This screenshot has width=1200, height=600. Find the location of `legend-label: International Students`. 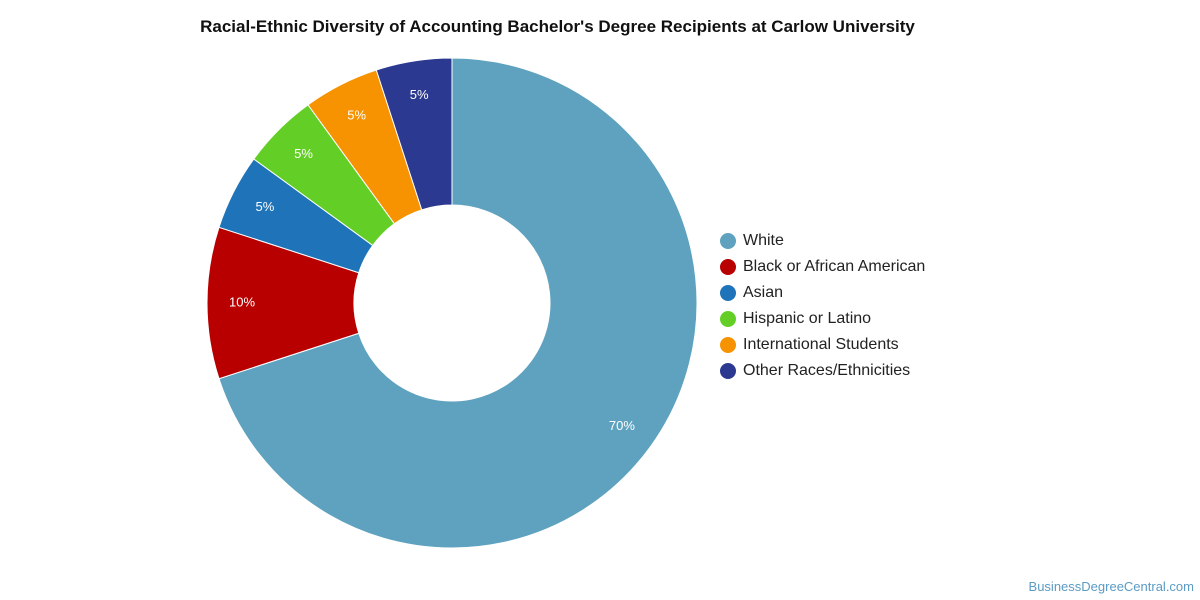

legend-label: International Students is located at coordinates (821, 344).